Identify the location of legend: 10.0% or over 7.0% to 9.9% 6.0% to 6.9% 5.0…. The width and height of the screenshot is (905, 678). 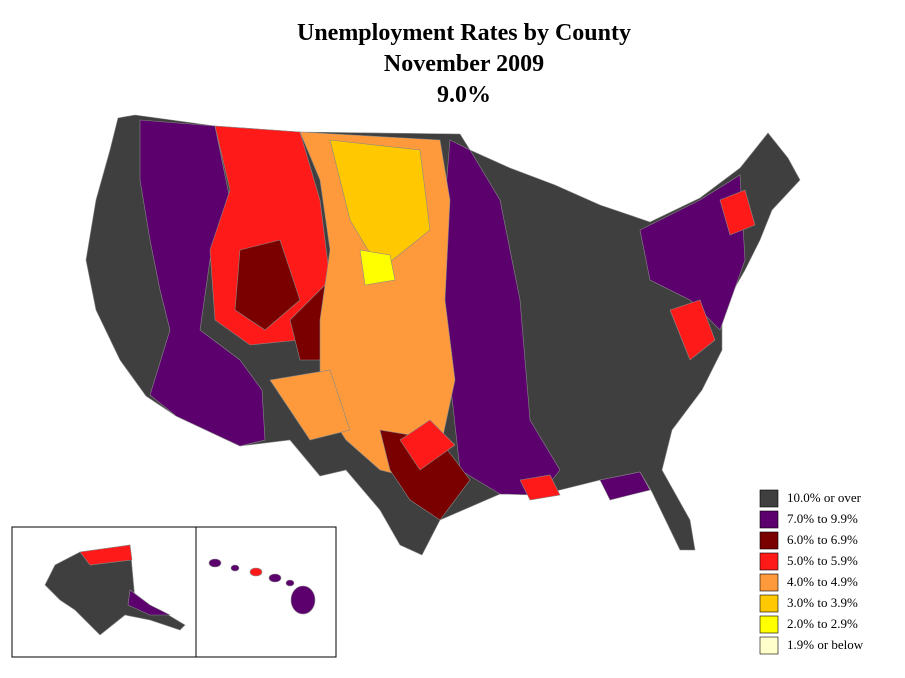
(811, 572).